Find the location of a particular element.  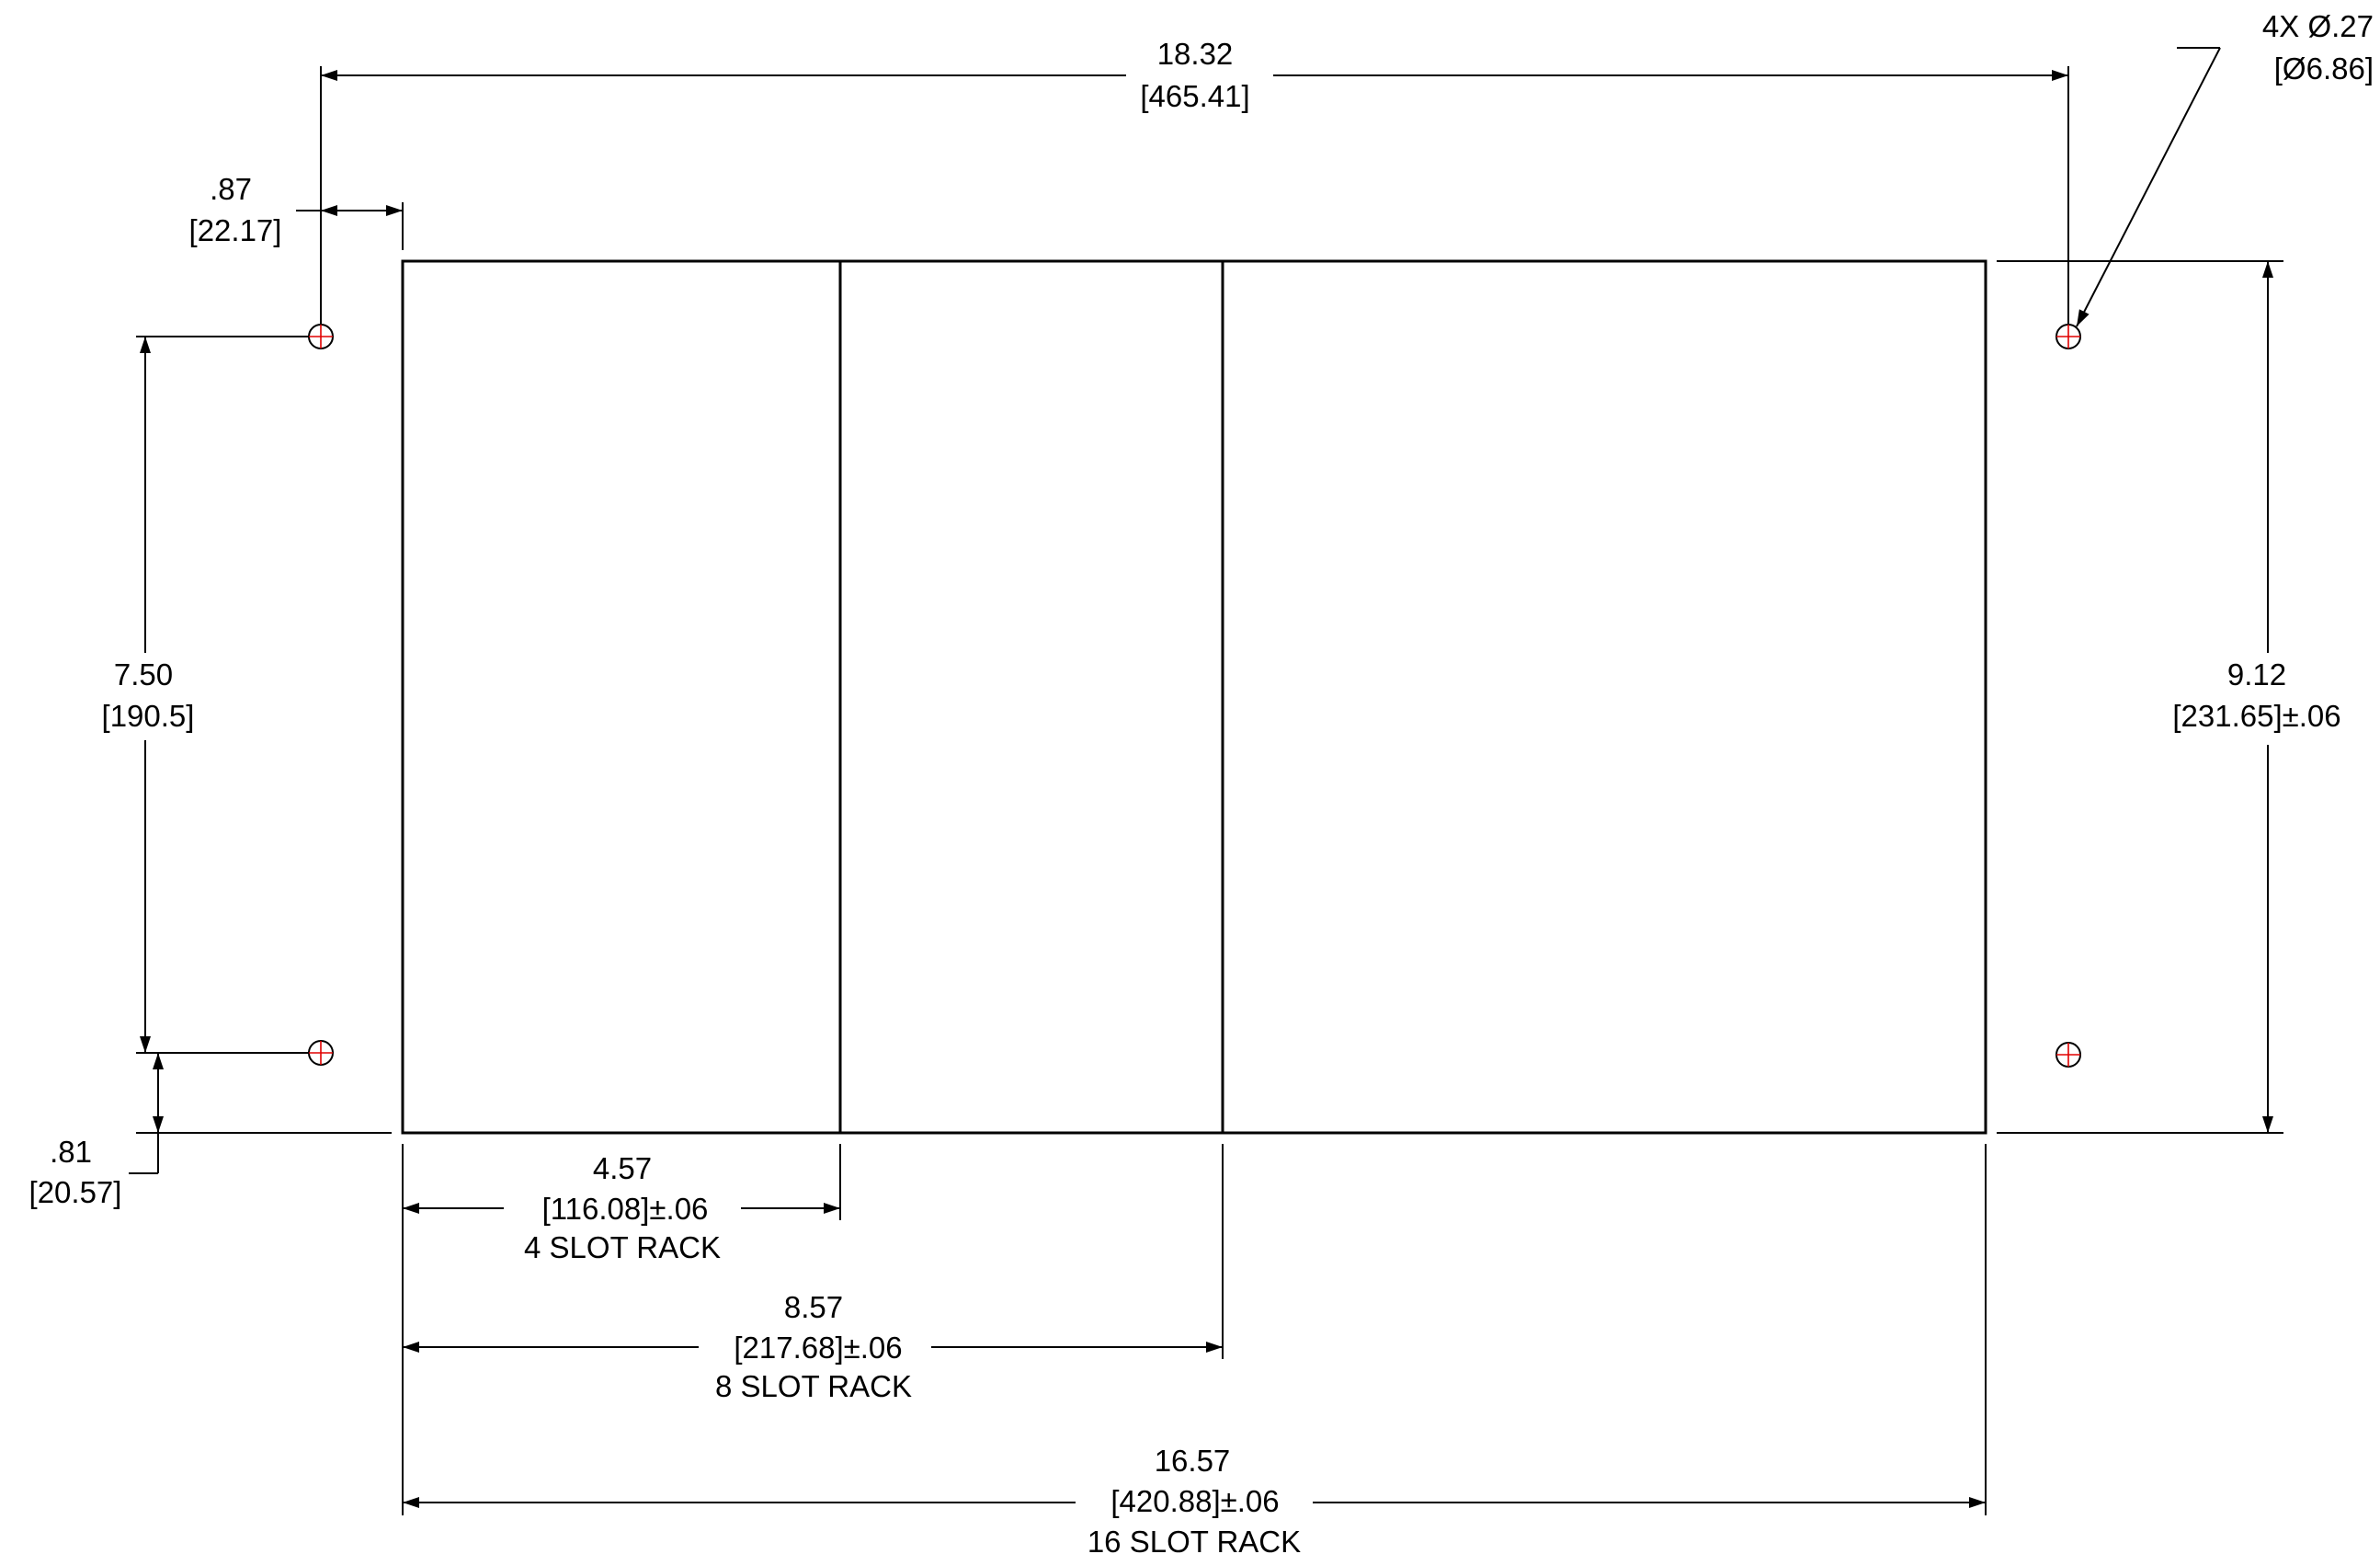

dimension-value: .81 is located at coordinates (71, 1152).